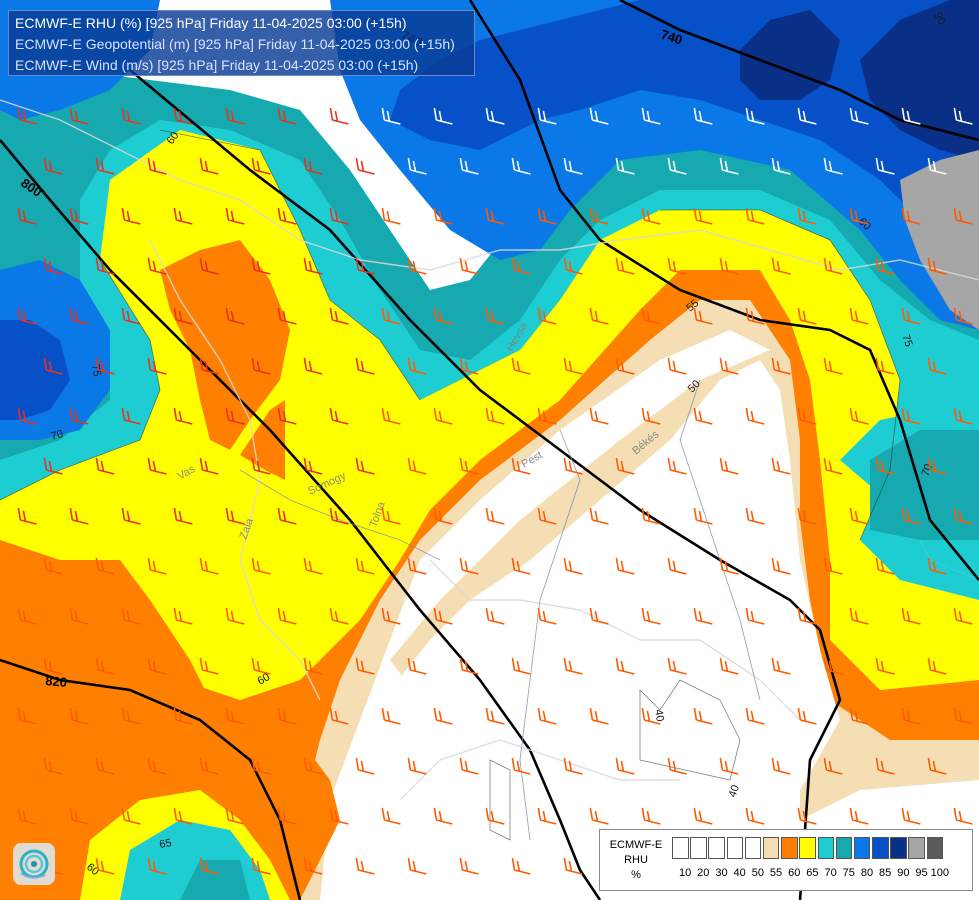  What do you see at coordinates (685, 873) in the screenshot?
I see `legend-level-label: 10` at bounding box center [685, 873].